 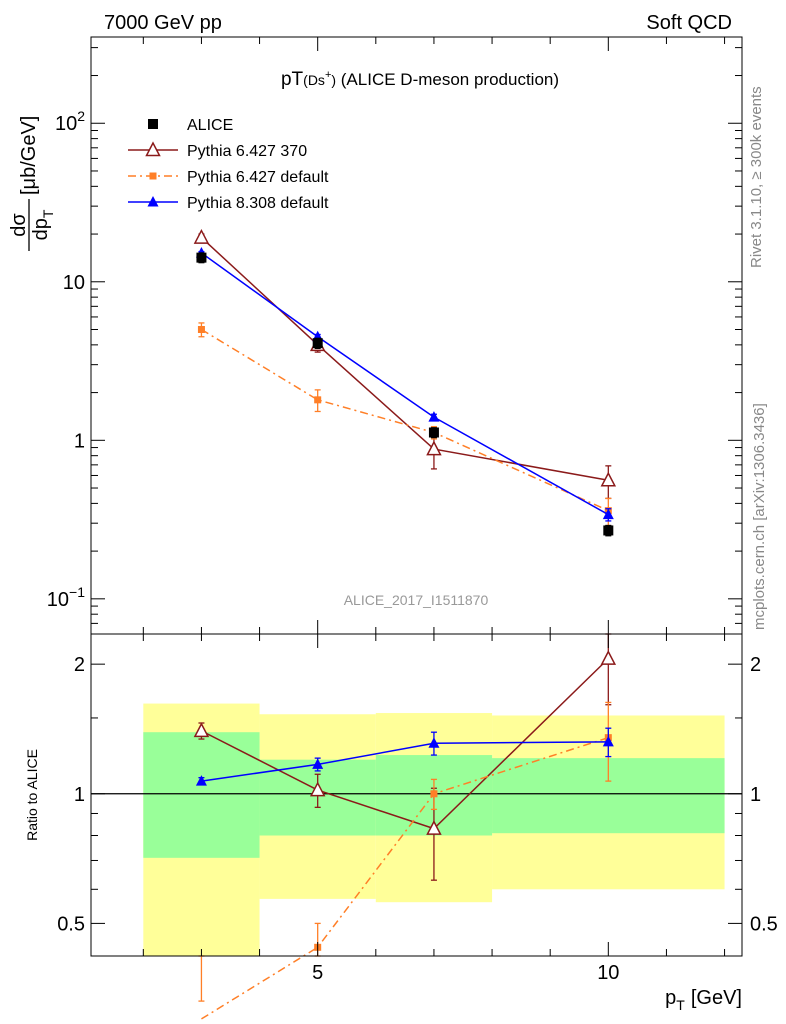 I want to click on ylabel-bottom: dpT, so click(x=43, y=224).